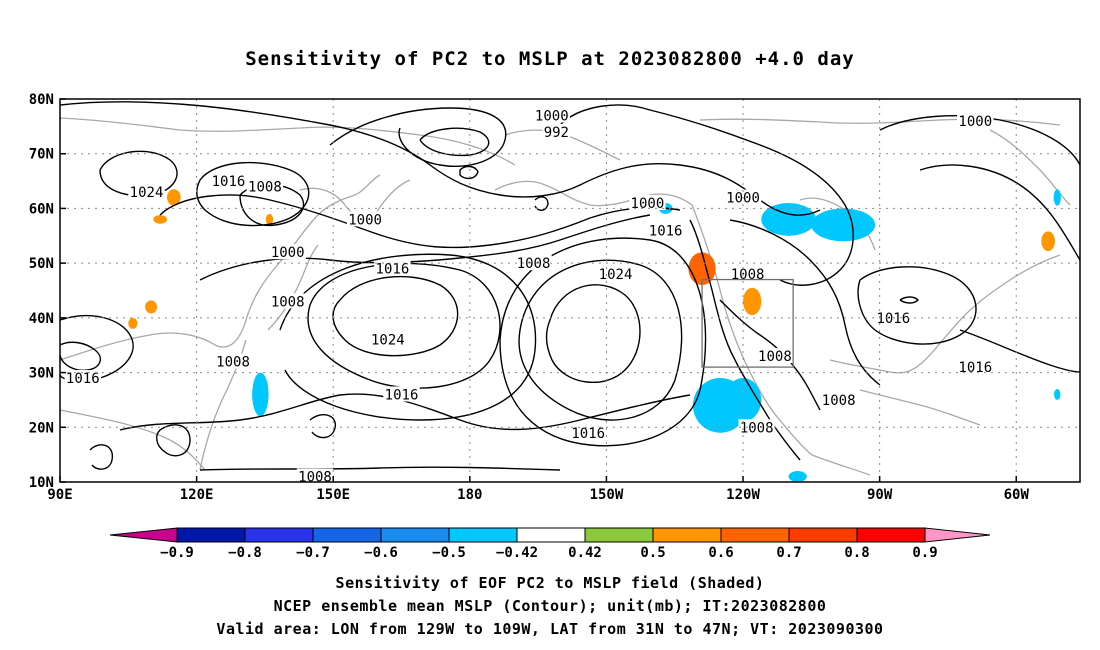 Image resolution: width=1100 pixels, height=650 pixels. I want to click on colorbar-high-arrow, so click(957, 535).